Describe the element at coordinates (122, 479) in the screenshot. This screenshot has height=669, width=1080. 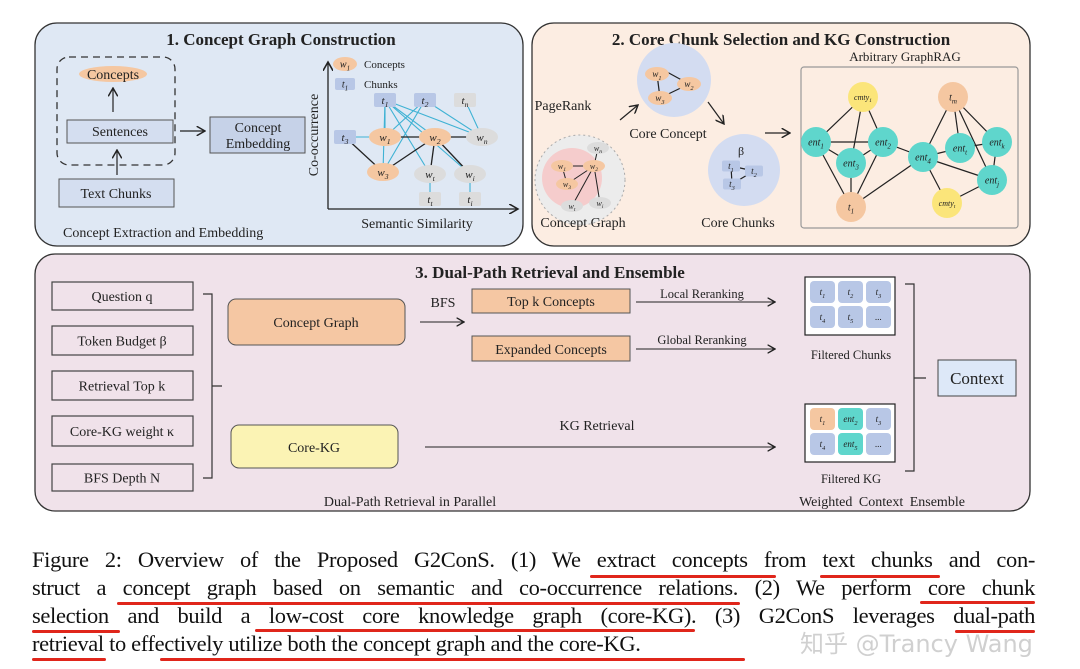
I see `input-parameter-label: BFS Depth N` at that location.